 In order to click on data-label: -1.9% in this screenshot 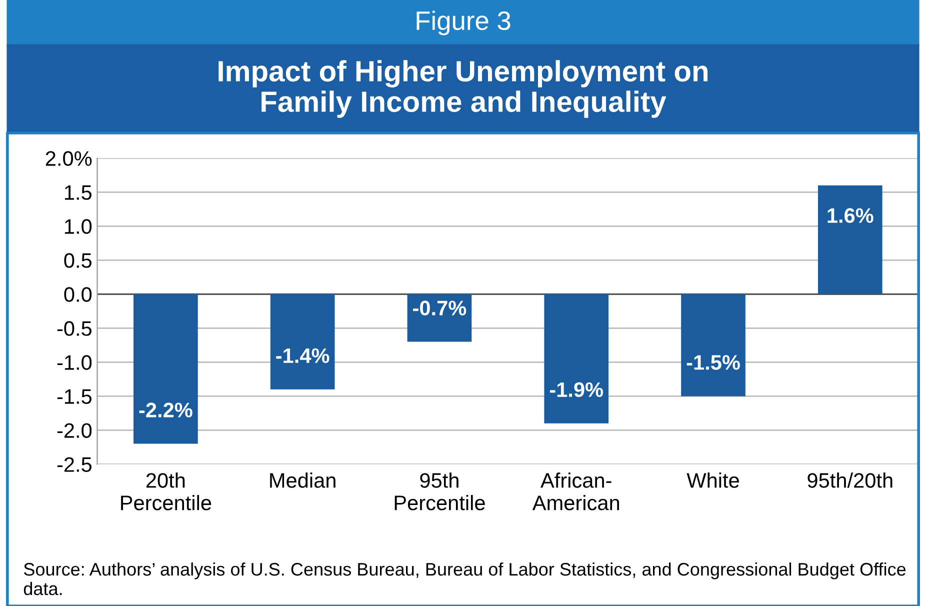, I will do `click(577, 390)`.